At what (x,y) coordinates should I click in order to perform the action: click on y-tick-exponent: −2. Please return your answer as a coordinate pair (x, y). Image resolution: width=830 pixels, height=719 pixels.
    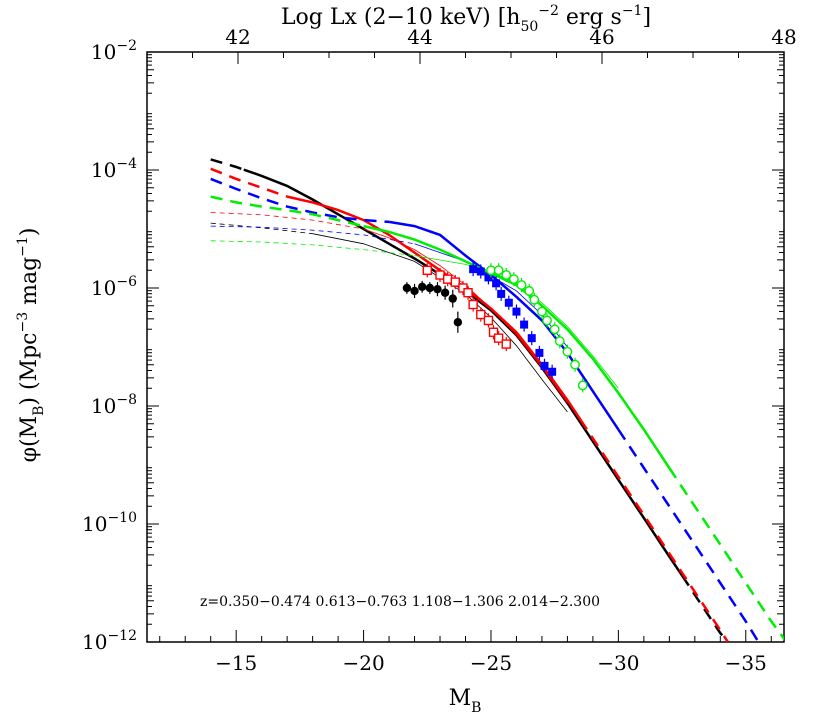
    Looking at the image, I should click on (126, 46).